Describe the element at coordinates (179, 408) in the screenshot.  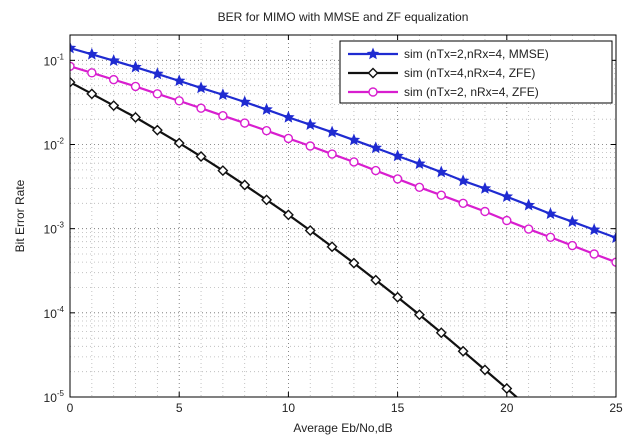
I see `x-tick-label: 5` at that location.